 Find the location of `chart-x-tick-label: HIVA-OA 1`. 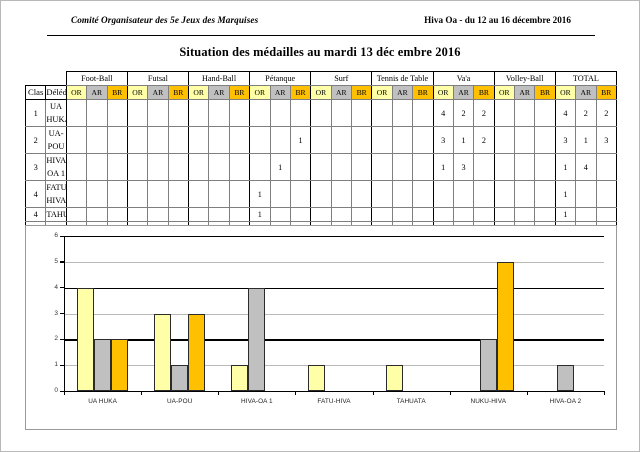

chart-x-tick-label: HIVA-OA 1 is located at coordinates (257, 401).